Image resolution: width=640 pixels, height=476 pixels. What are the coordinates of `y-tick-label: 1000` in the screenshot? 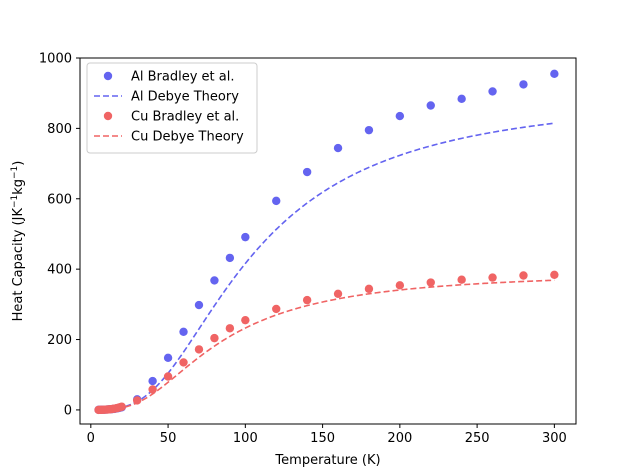 It's located at (55, 59).